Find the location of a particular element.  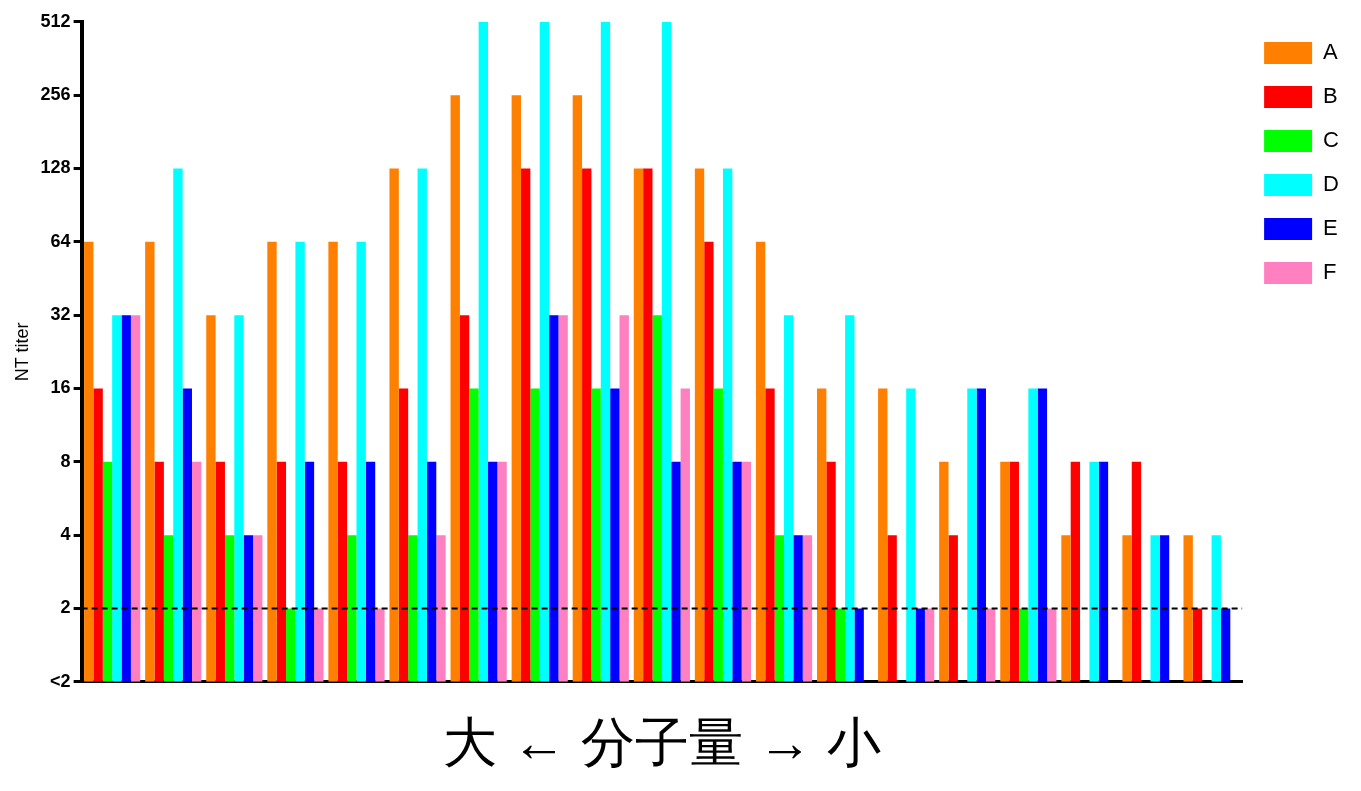

legend-label: F is located at coordinates (1330, 272).